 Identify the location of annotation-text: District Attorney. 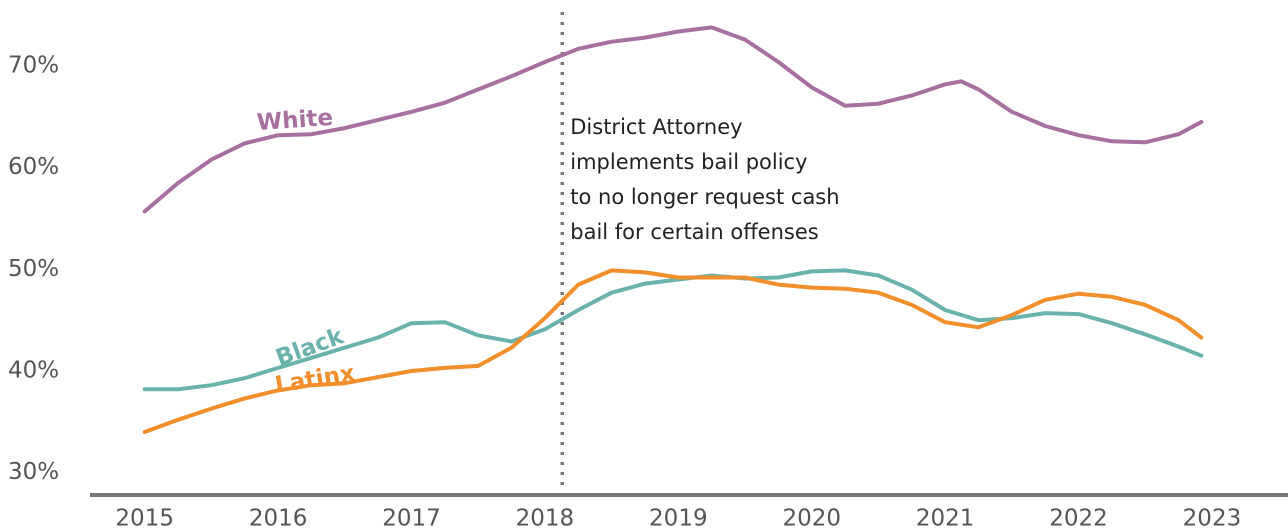
(656, 127).